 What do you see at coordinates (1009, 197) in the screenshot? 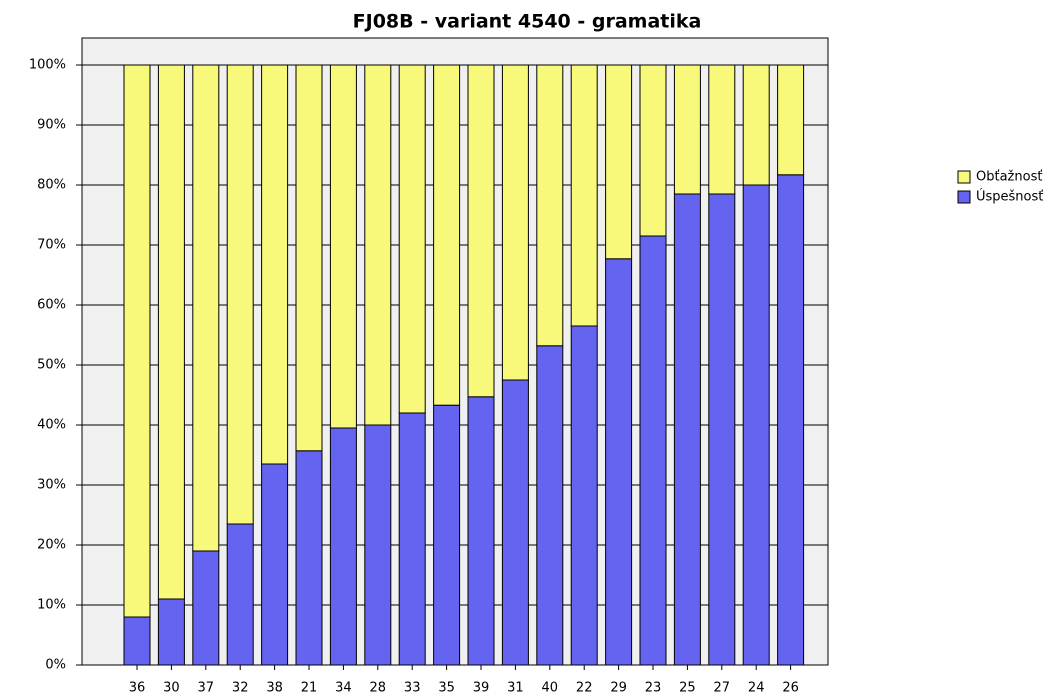
I see `legend-label: Úspešnosť` at bounding box center [1009, 197].